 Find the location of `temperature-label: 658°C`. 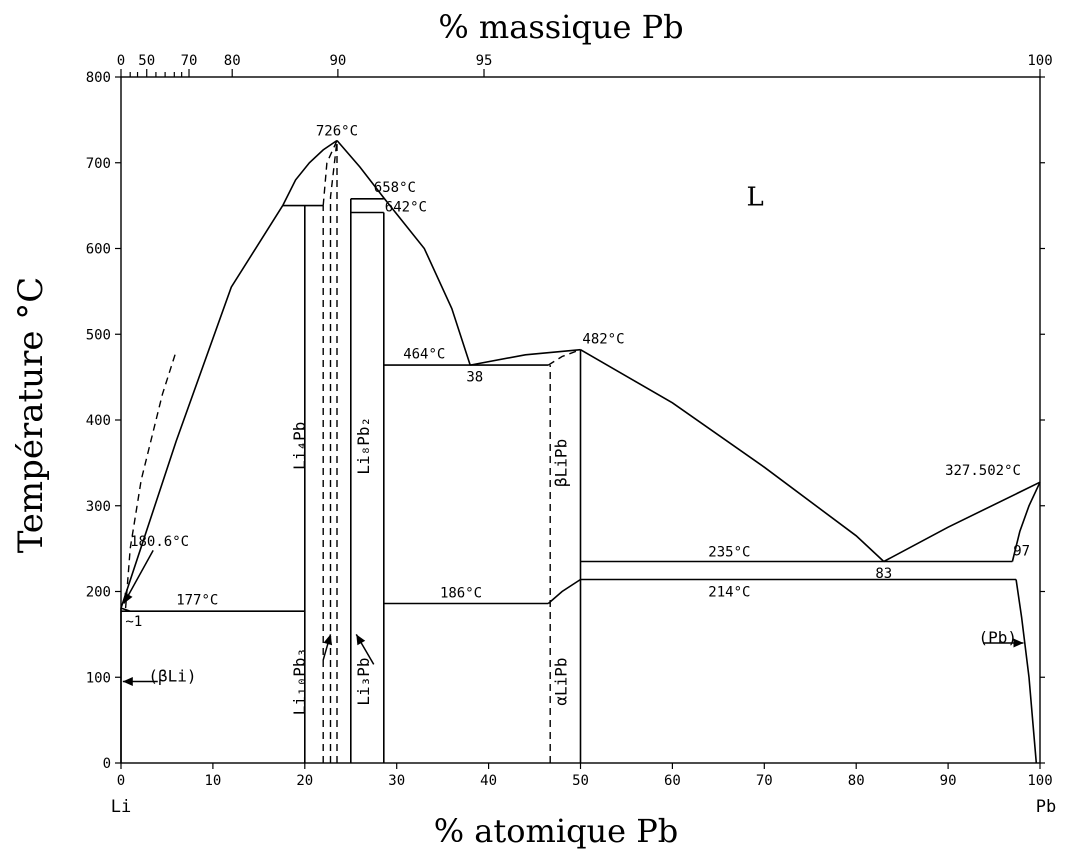

temperature-label: 658°C is located at coordinates (395, 188).